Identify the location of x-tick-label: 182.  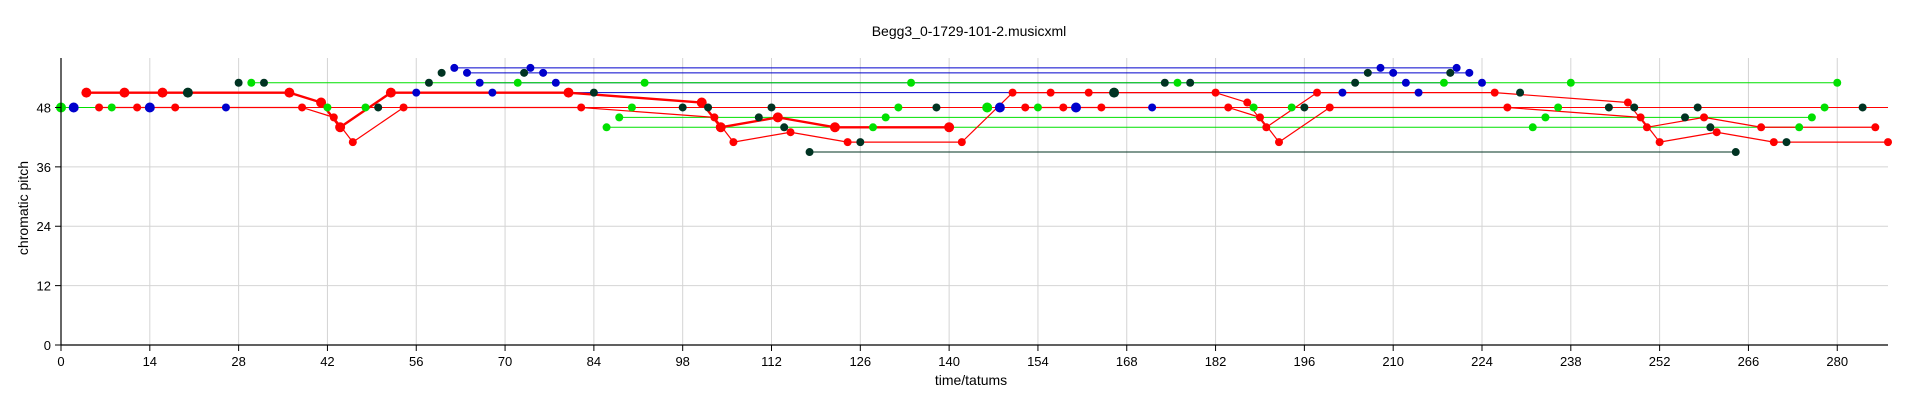
(1216, 361).